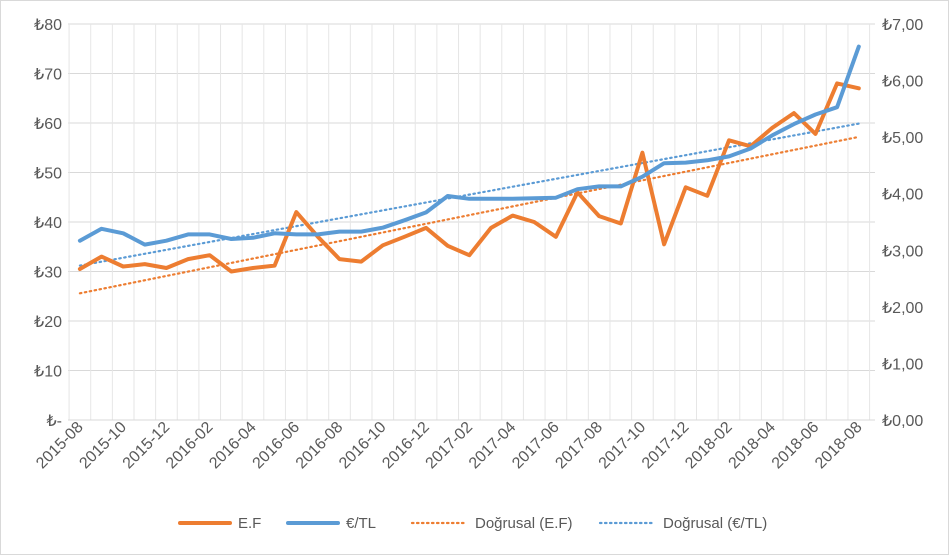  I want to click on y-left-tick-label: ₺70, so click(48, 75).